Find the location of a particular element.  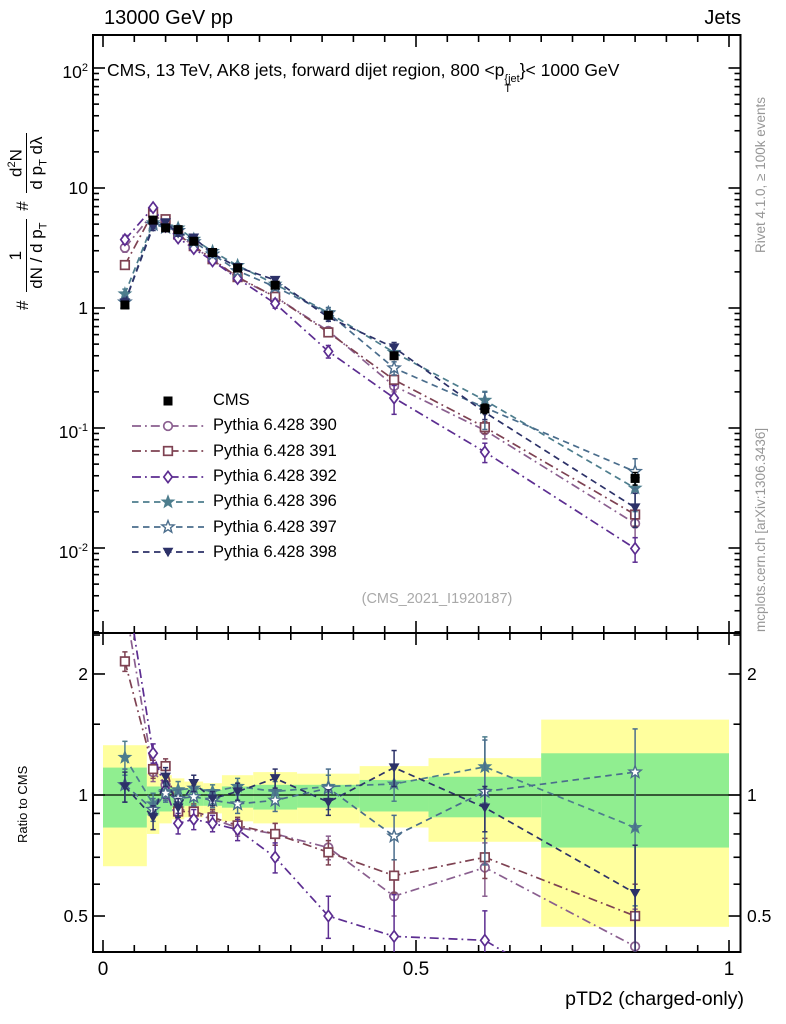

ratio-y-tick-label-left: 1 is located at coordinates (83, 795).